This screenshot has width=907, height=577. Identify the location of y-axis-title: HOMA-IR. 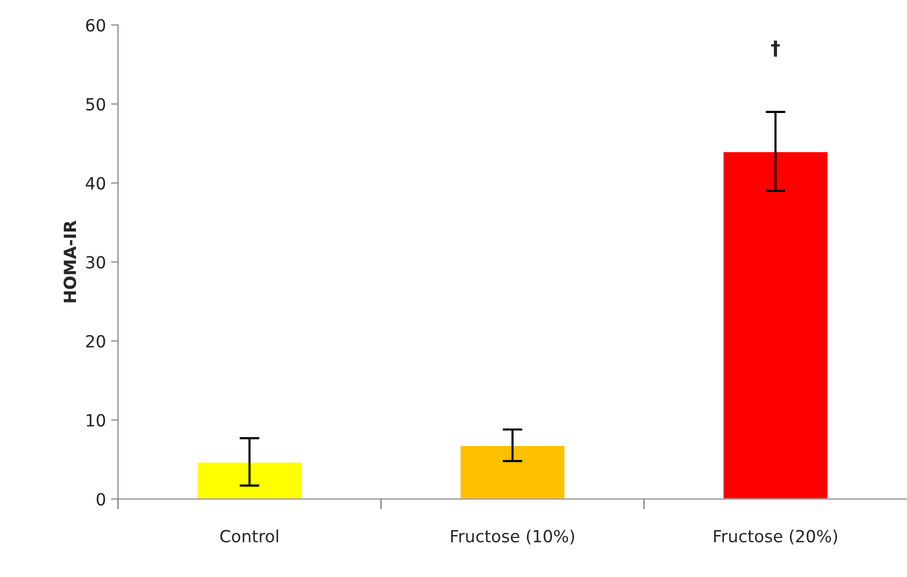
(70, 261).